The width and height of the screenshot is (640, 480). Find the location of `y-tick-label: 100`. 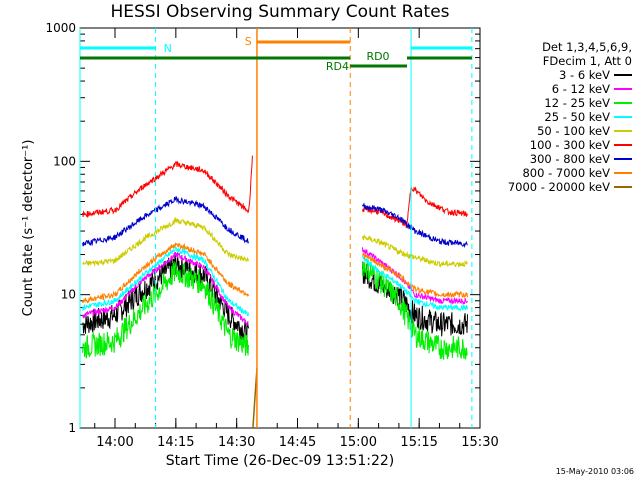

y-tick-label: 100 is located at coordinates (64, 161).